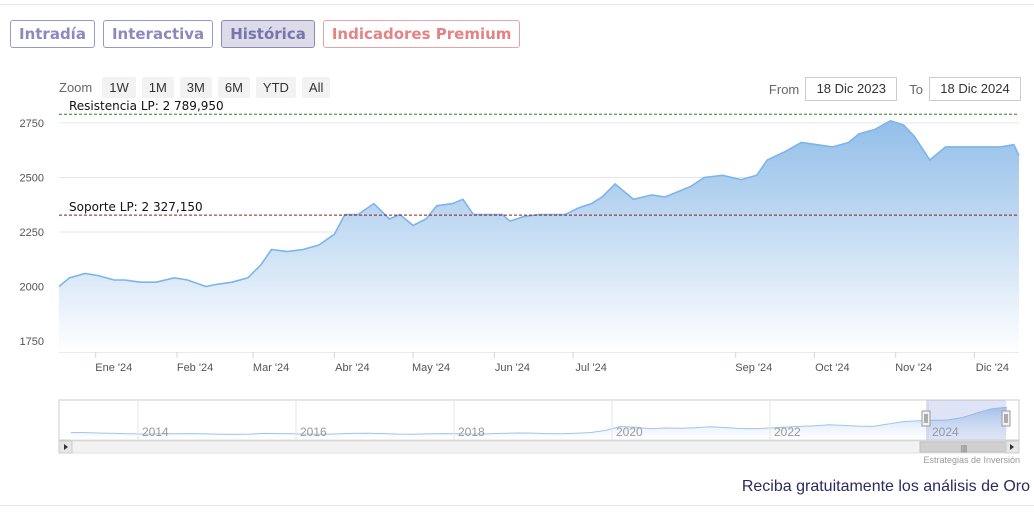 The image size is (1034, 513). What do you see at coordinates (926, 418) in the screenshot?
I see `navigator-left-handle` at bounding box center [926, 418].